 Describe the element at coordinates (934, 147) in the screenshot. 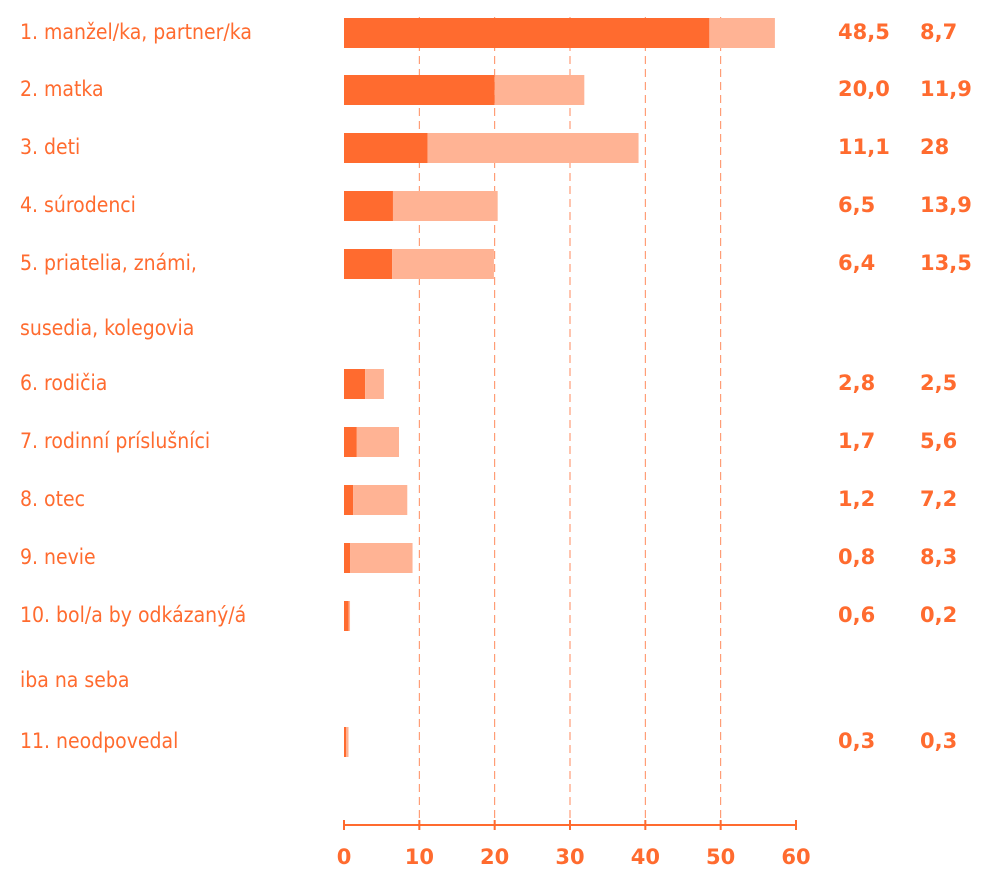

I see `value-label: 28` at that location.